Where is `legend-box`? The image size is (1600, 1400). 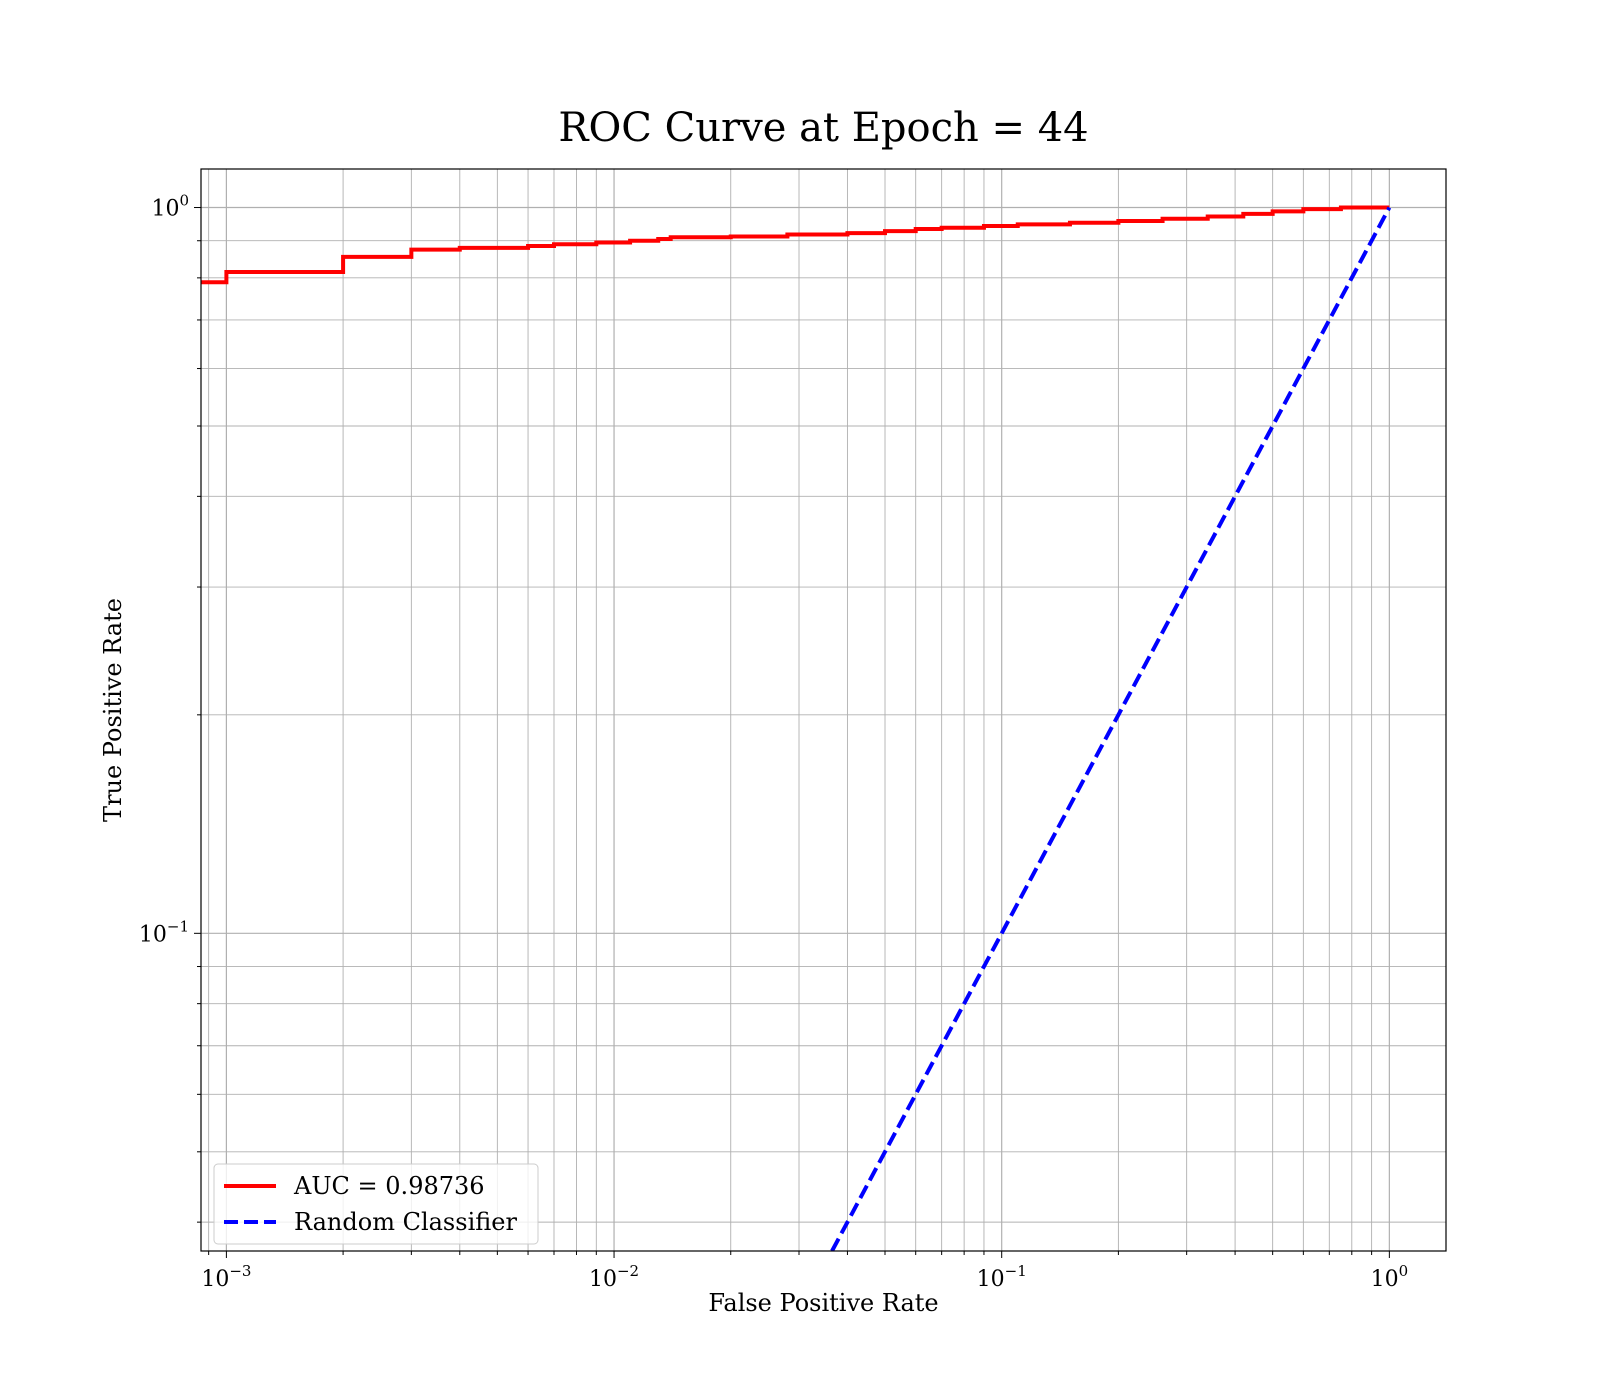
legend-box is located at coordinates (376, 1204).